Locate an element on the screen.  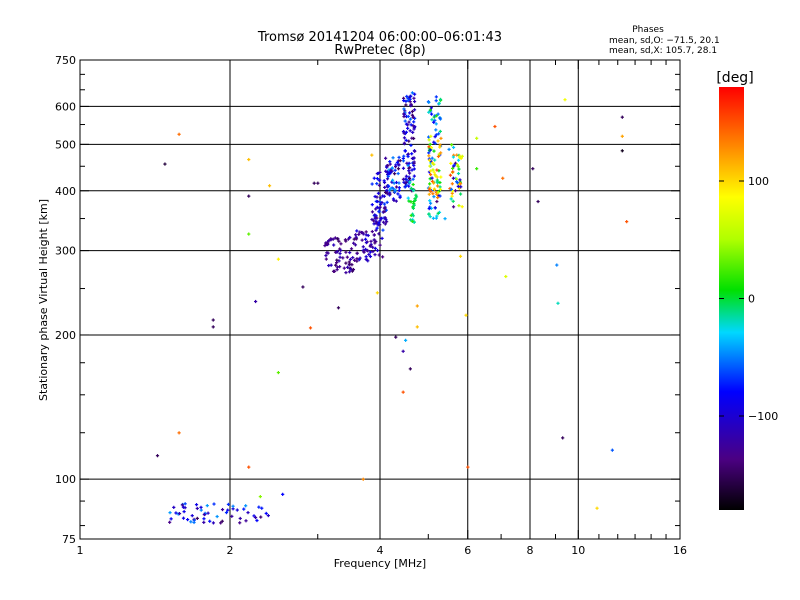
x-tick-label: 1 is located at coordinates (80, 550).